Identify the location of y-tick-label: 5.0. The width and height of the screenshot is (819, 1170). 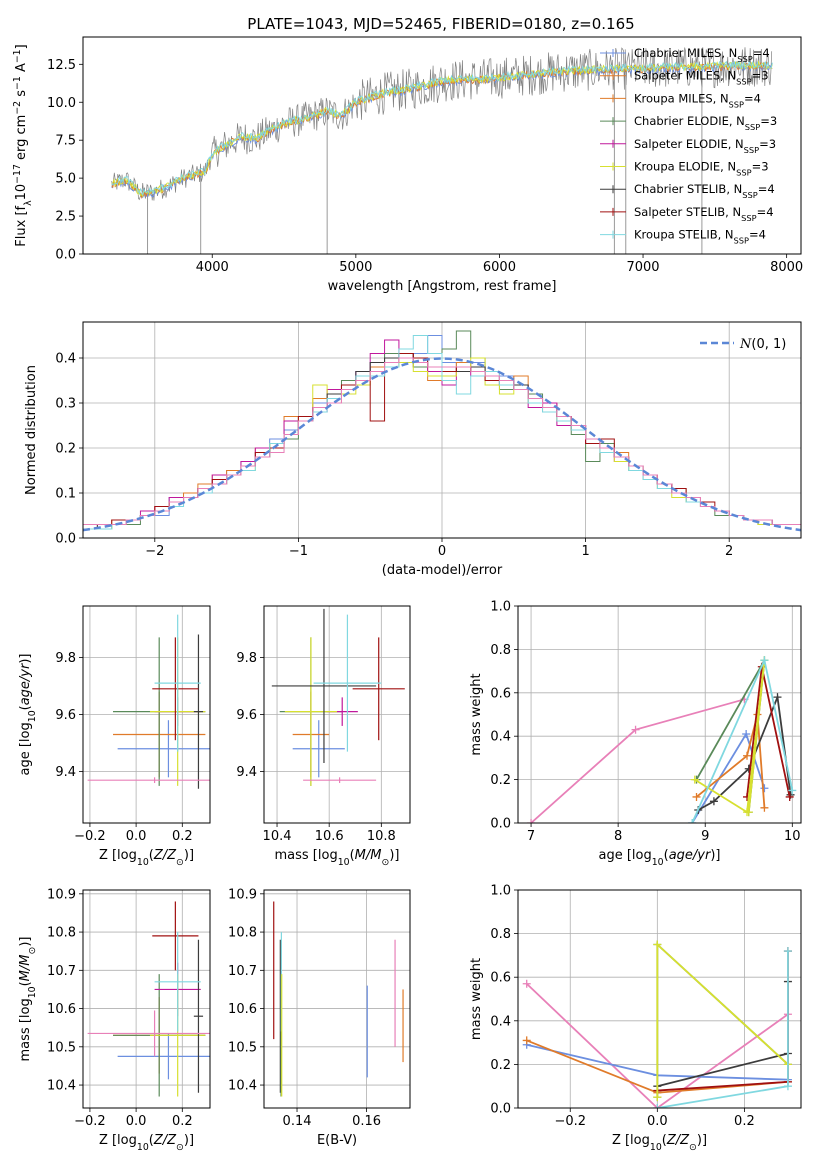
(65, 179).